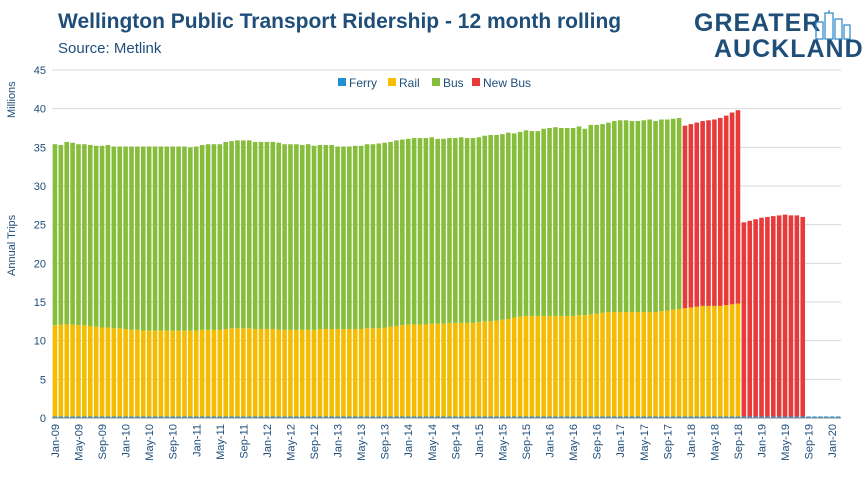  What do you see at coordinates (43, 380) in the screenshot?
I see `y-tick-label: 5` at bounding box center [43, 380].